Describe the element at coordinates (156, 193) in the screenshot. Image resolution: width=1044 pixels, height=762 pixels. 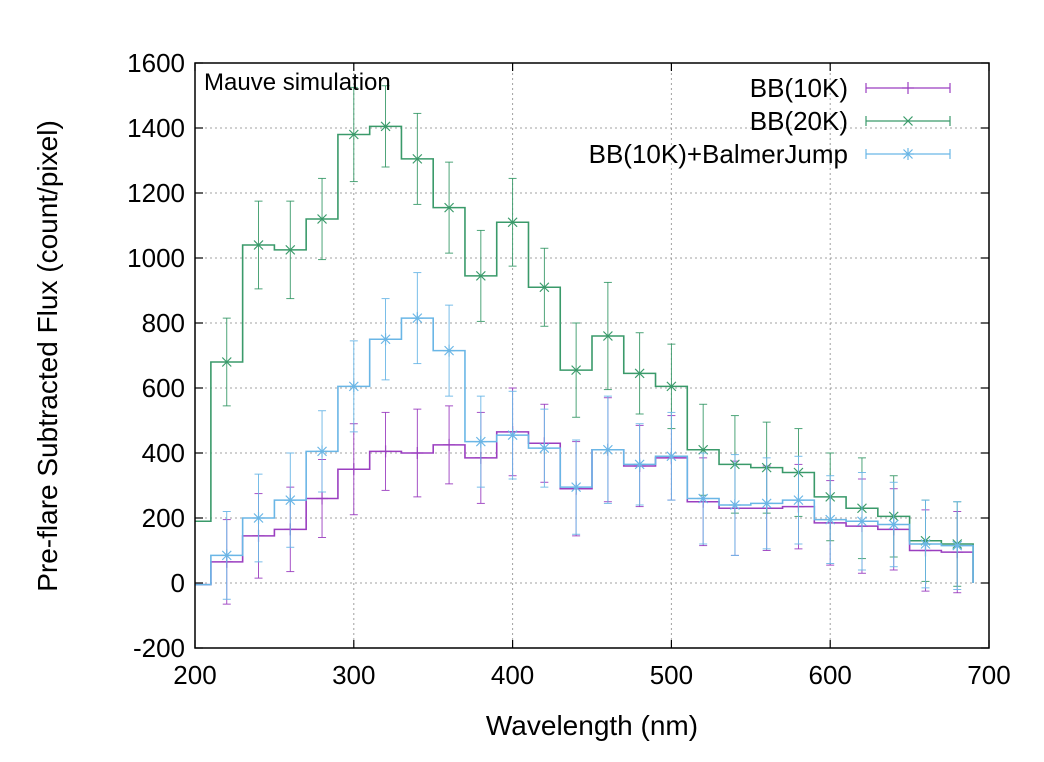
I see `y-tick-label: 1200` at that location.